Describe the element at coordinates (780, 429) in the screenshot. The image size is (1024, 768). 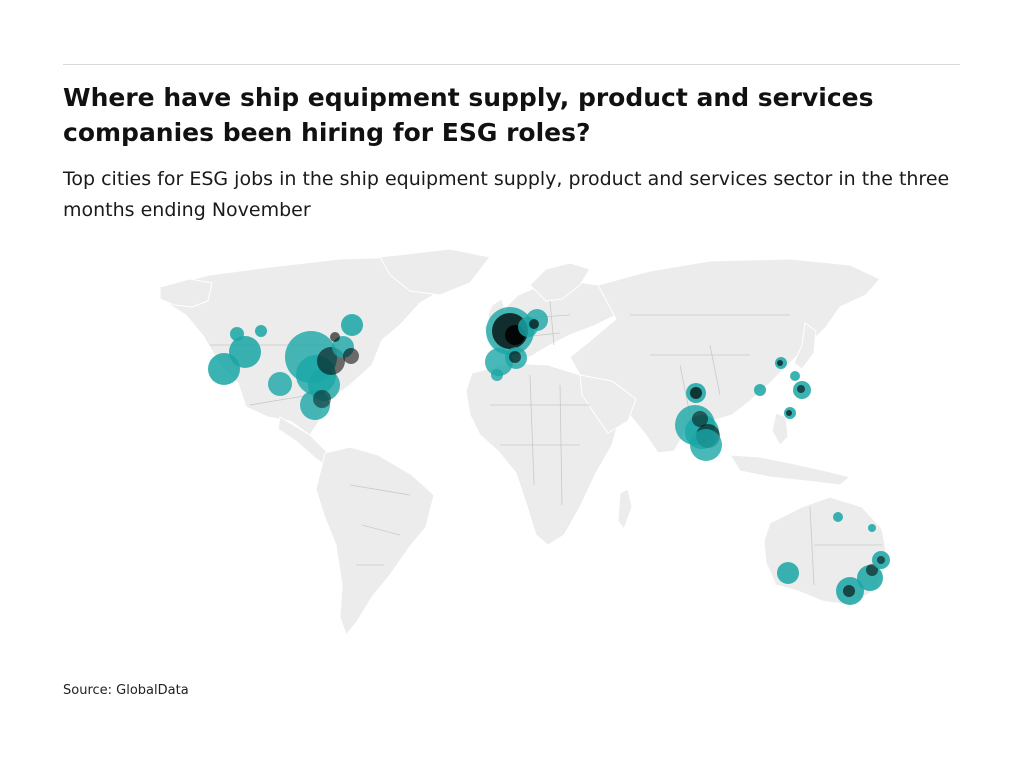
I see `land-philippines` at that location.